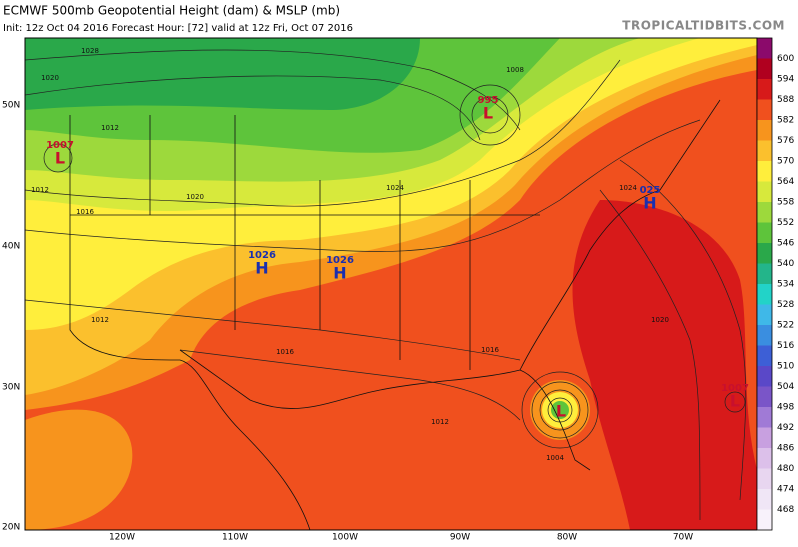 The height and width of the screenshot is (547, 798). I want to click on colorbar-label: 486, so click(785, 449).